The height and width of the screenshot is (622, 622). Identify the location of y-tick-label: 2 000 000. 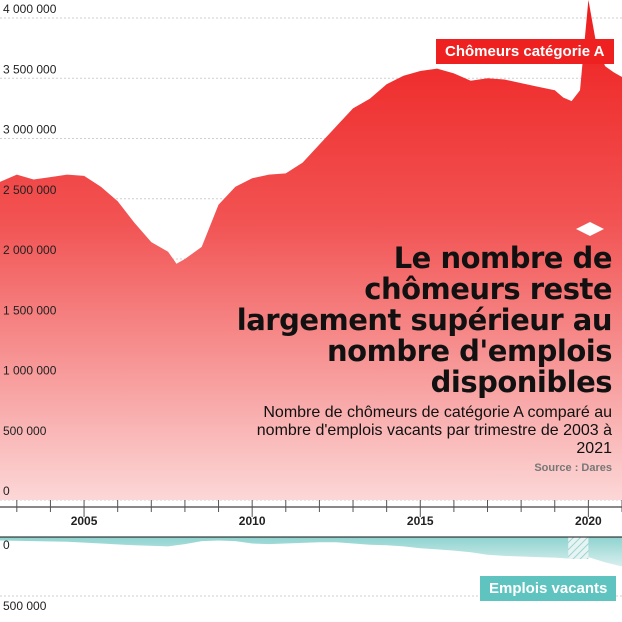
(30, 250).